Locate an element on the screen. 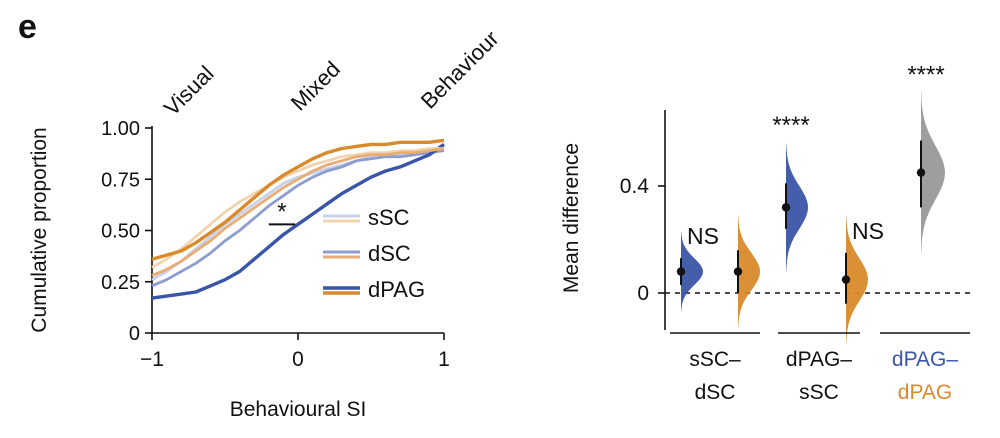  y-tick-label: 1.00 is located at coordinates (120, 129).